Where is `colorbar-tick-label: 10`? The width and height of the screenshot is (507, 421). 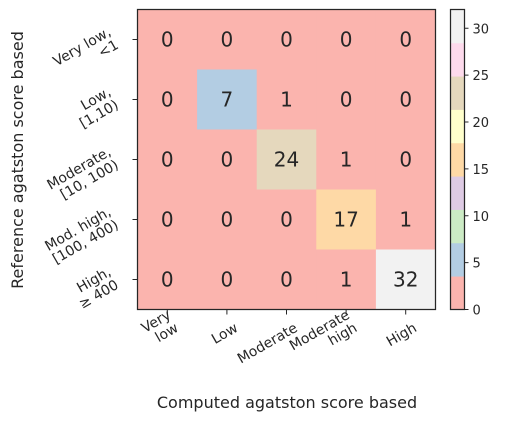
colorbar-tick-label: 10 is located at coordinates (481, 217).